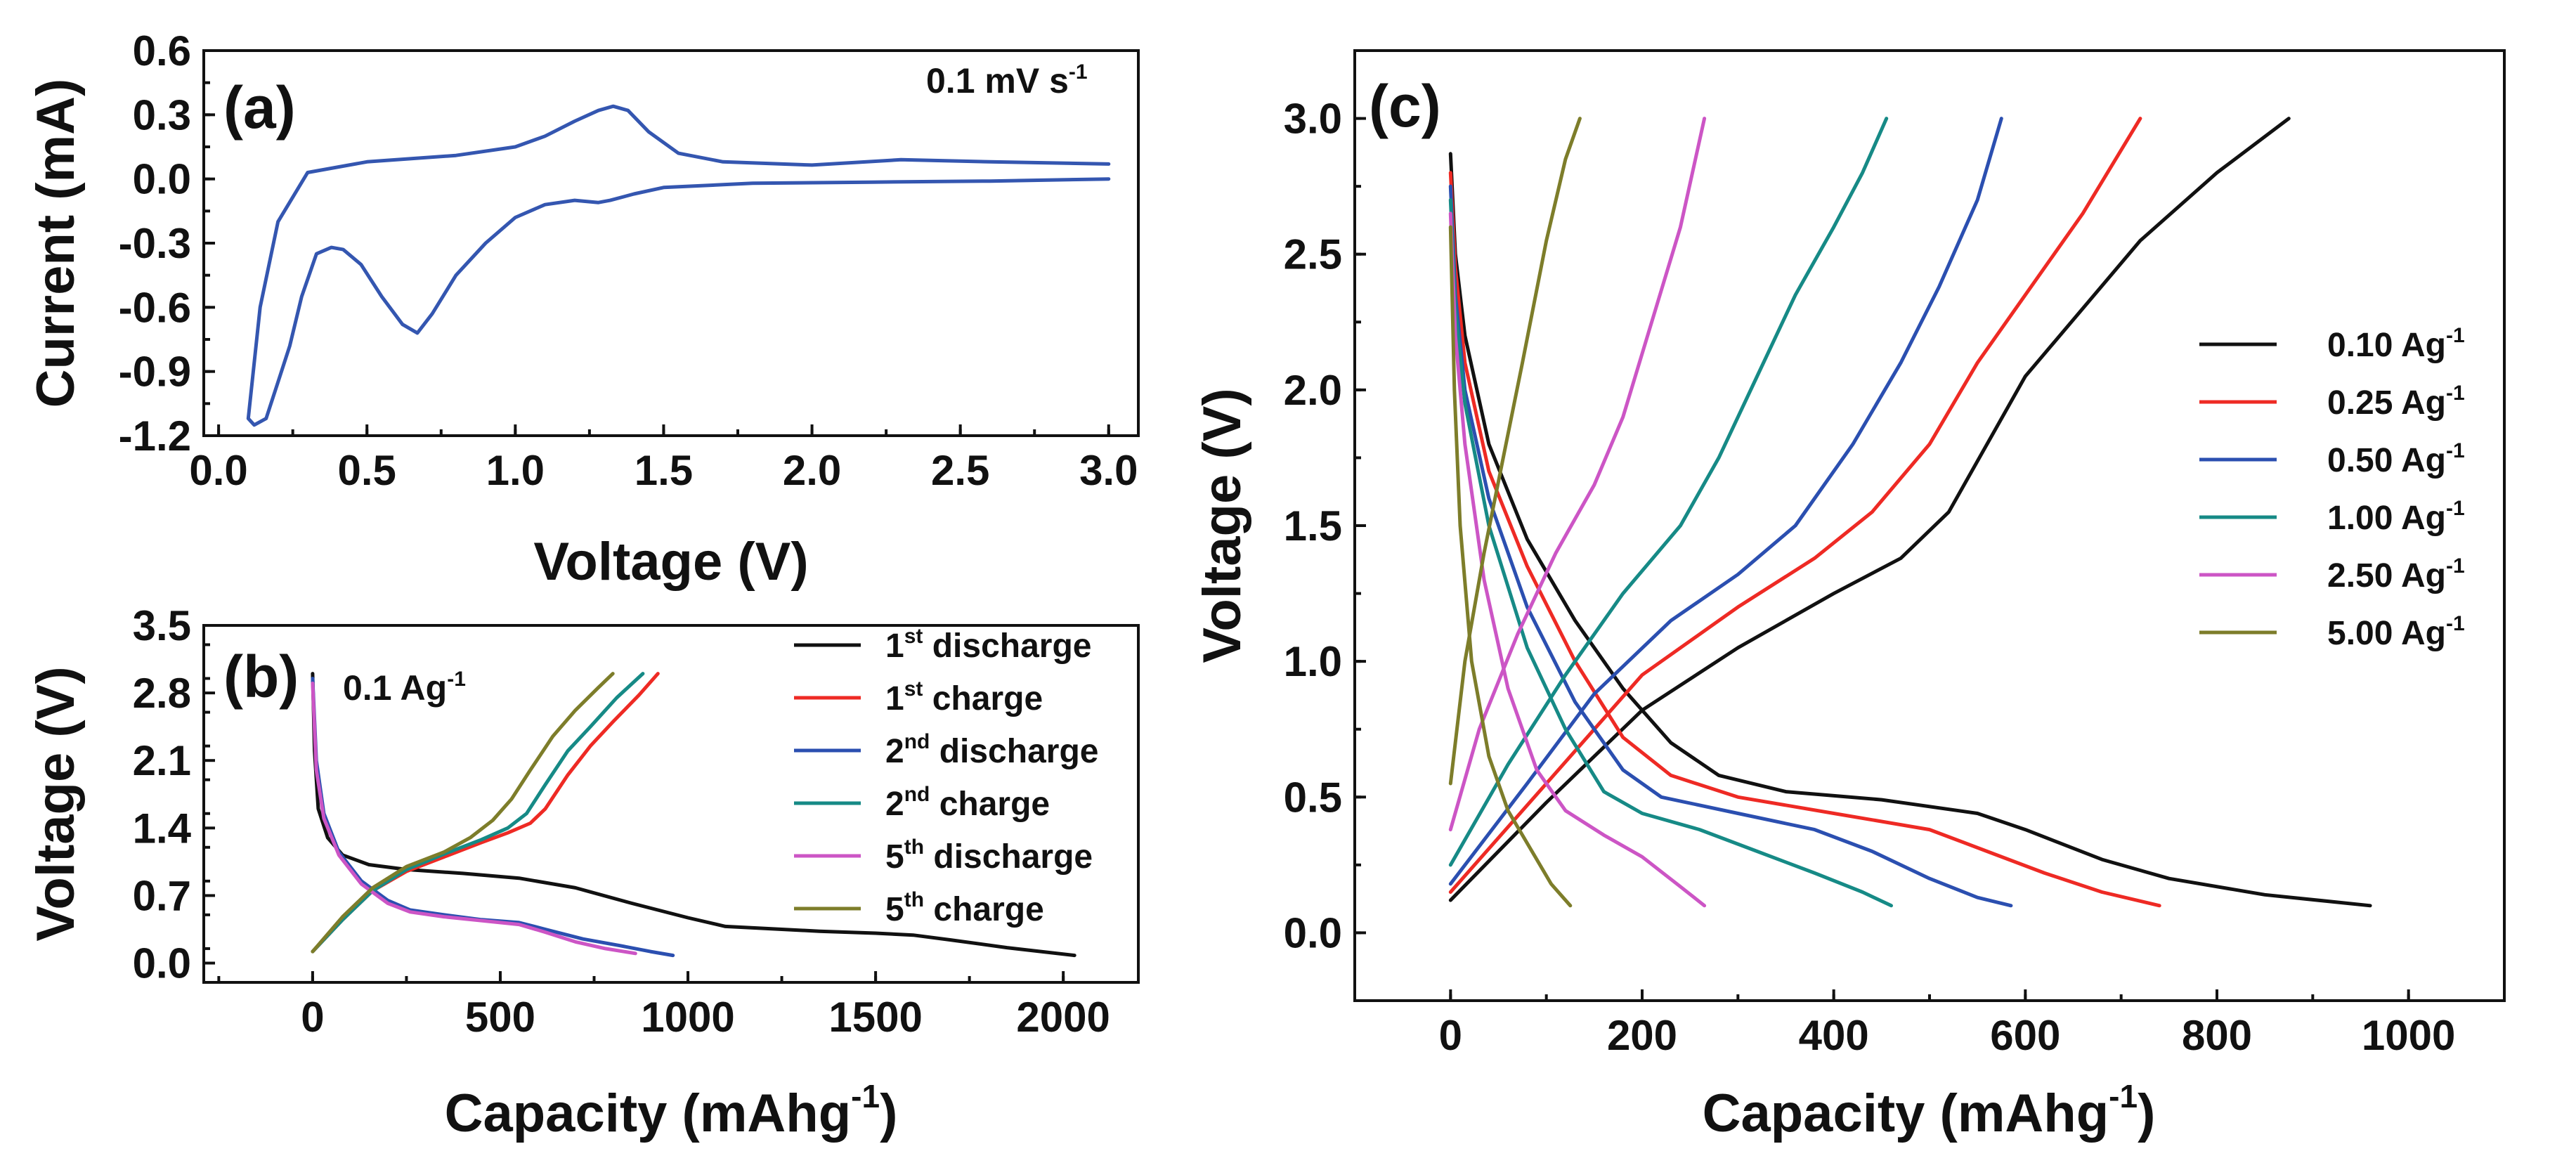  What do you see at coordinates (218, 471) in the screenshot?
I see `x-tick-label: 0.0` at bounding box center [218, 471].